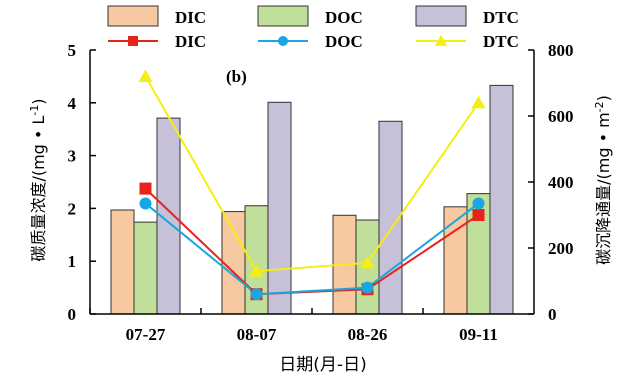  What do you see at coordinates (561, 248) in the screenshot?
I see `right-tick-label-200: 200` at bounding box center [561, 248].